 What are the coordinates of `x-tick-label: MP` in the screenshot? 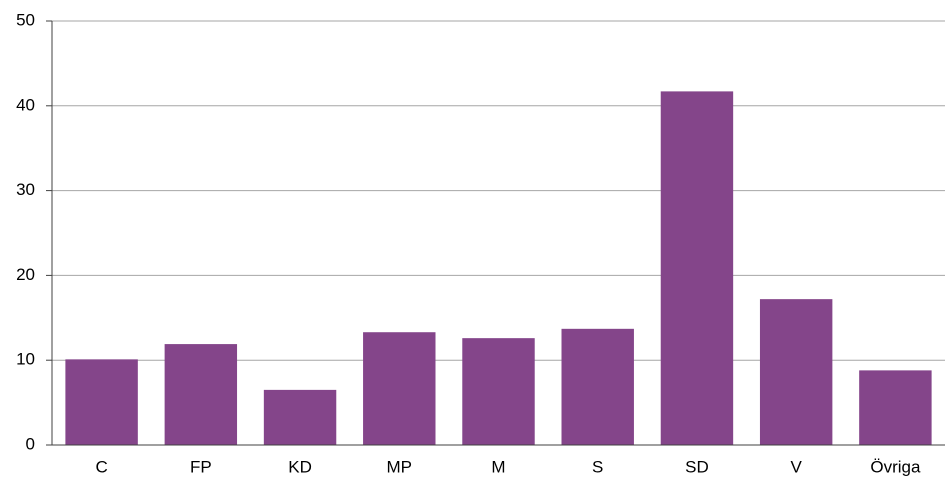 It's located at (400, 466).